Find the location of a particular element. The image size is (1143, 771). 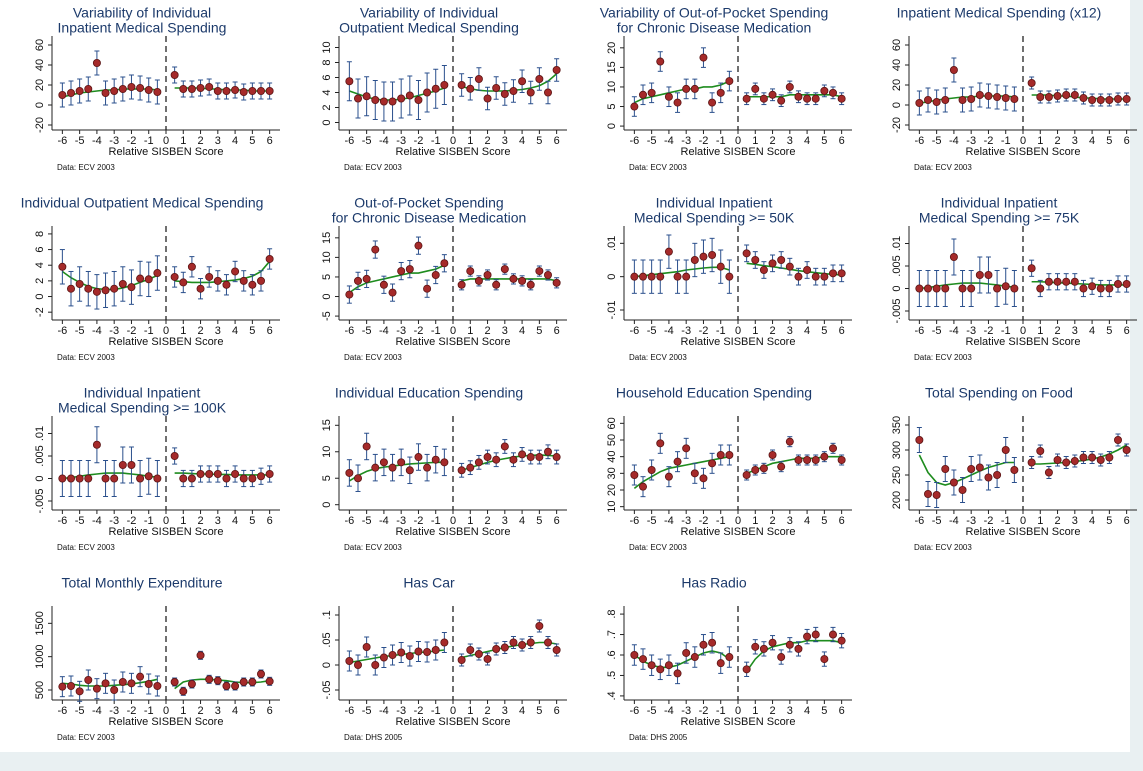

x-tick-label: 3 is located at coordinates (505, 711).